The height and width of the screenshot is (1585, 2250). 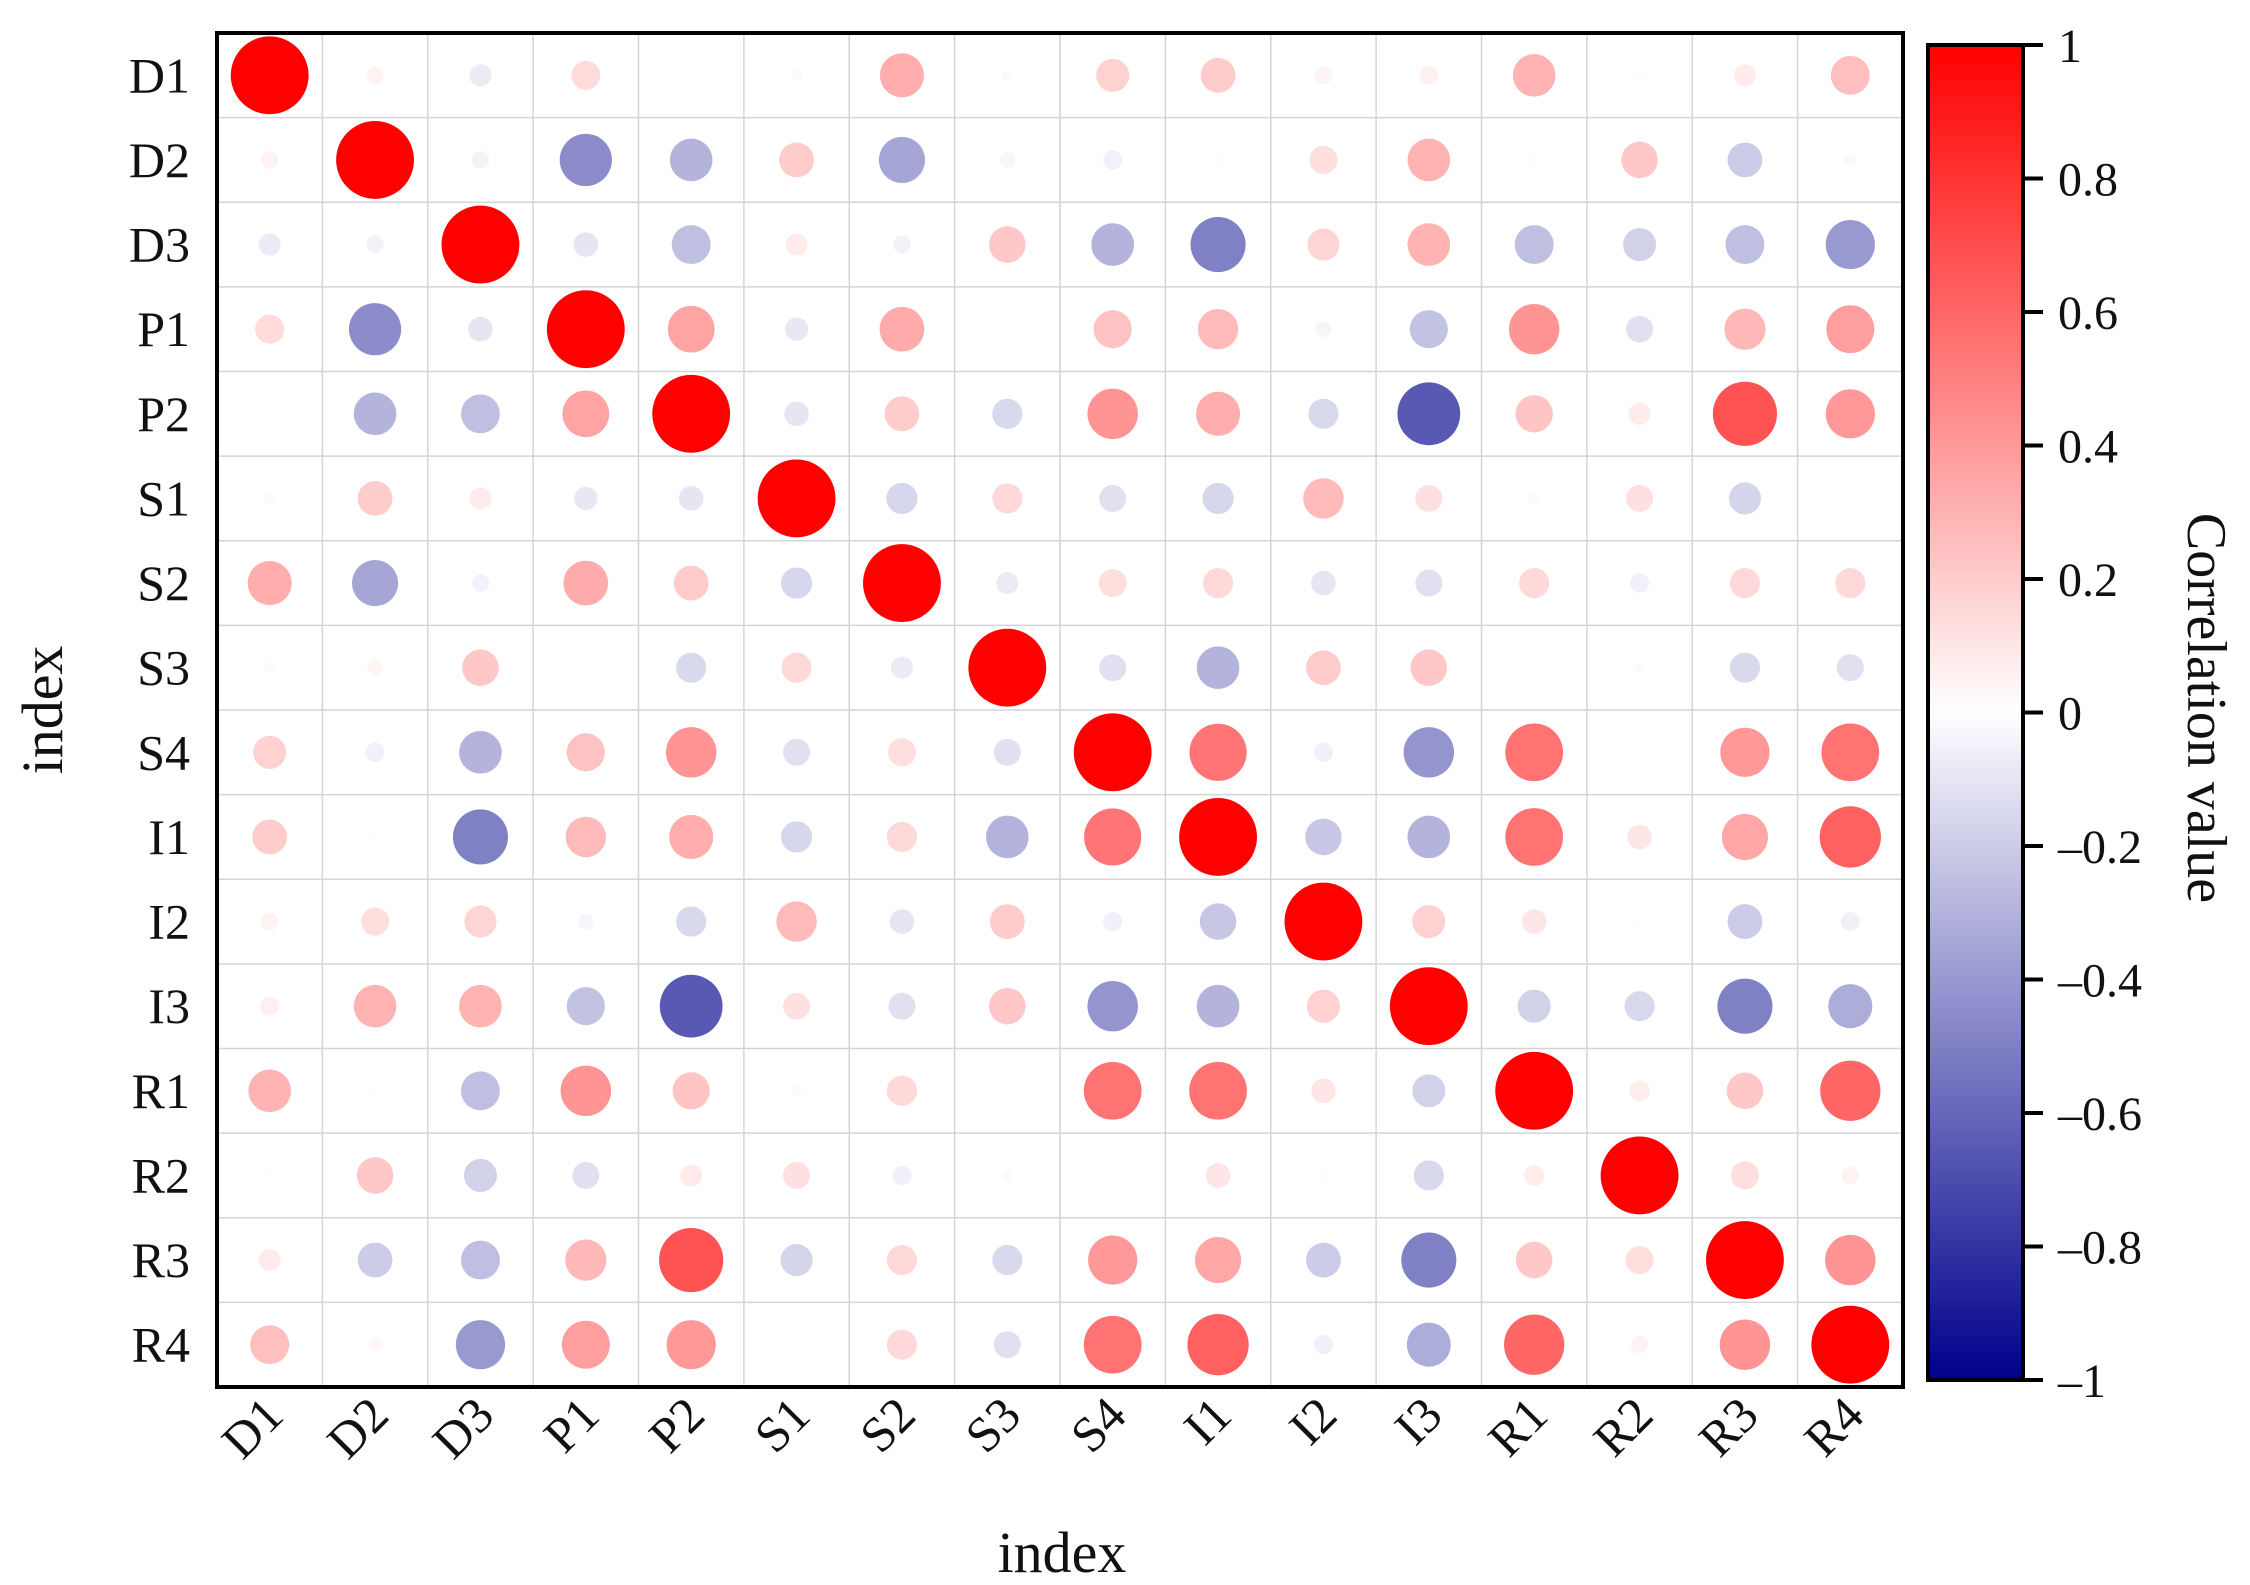 What do you see at coordinates (1218, 668) in the screenshot?
I see `correlation-circle-s3-i1` at bounding box center [1218, 668].